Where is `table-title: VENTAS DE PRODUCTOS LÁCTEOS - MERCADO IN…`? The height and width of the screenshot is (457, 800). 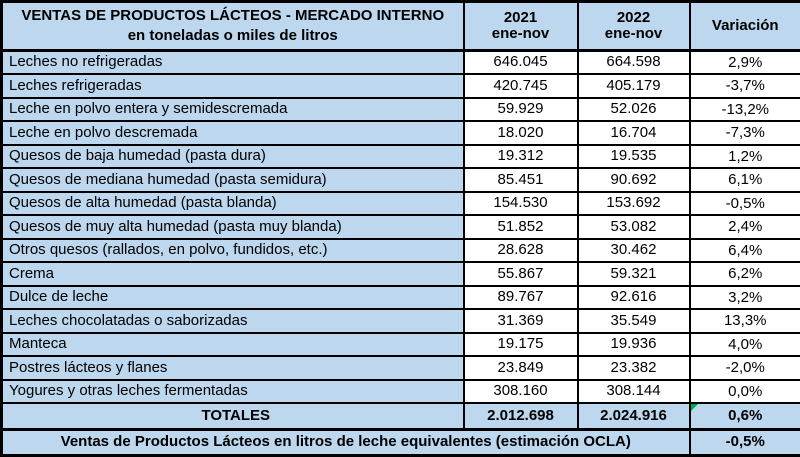
table-title: VENTAS DE PRODUCTOS LÁCTEOS - MERCADO IN… is located at coordinates (233, 16).